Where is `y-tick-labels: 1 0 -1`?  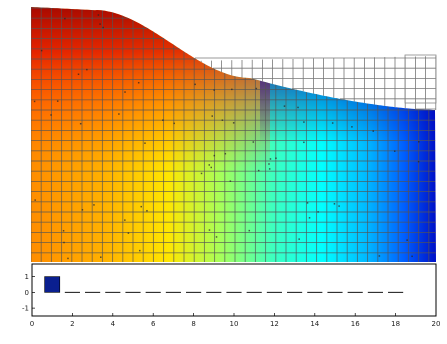
y-tick-labels: 1 0 -1 is located at coordinates (28, 293).